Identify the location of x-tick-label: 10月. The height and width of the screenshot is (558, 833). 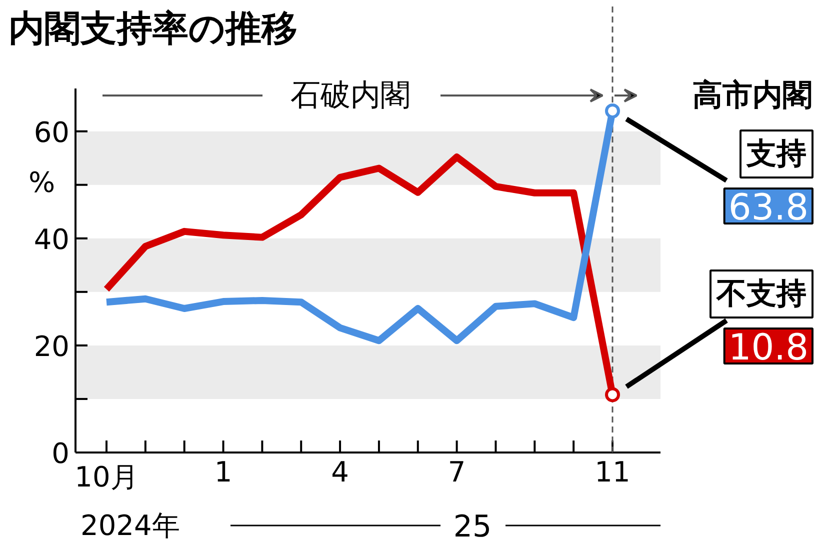
(106, 477).